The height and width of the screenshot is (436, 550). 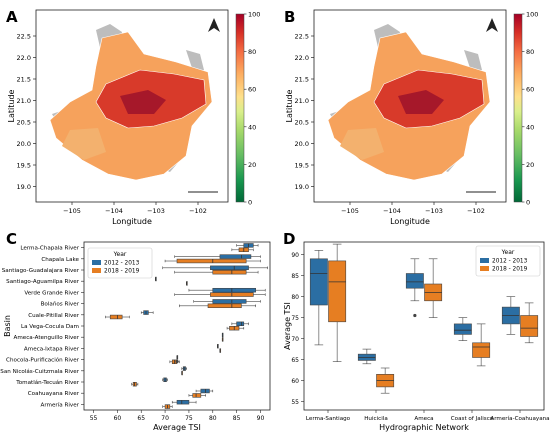 I want to click on chart-c-category-label: La Vega-Cocula Dam, so click(x=50, y=327).